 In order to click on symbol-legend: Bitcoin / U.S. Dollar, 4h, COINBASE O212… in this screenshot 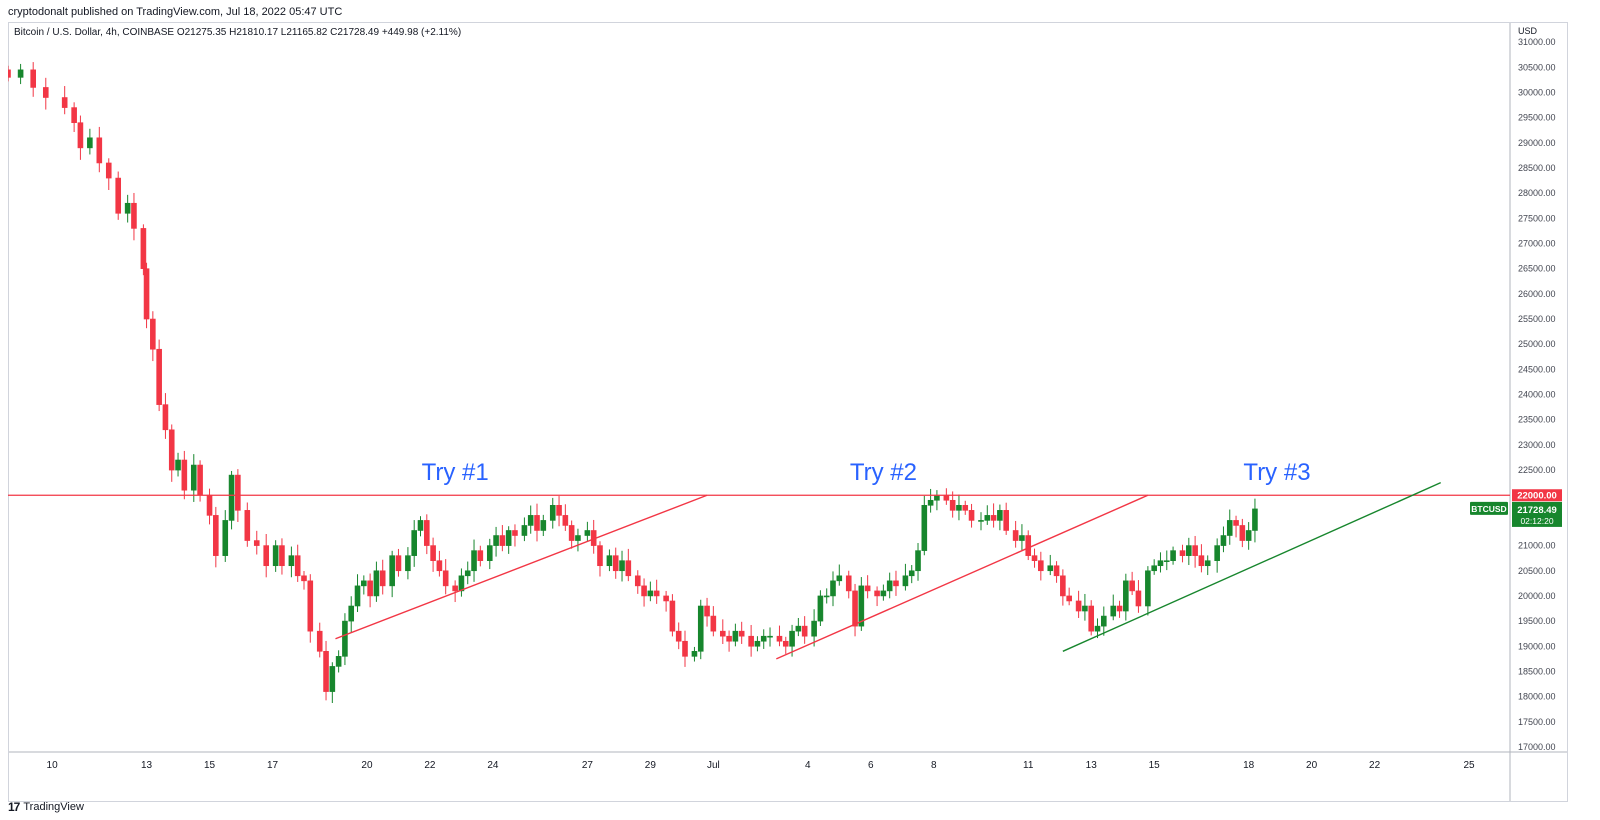, I will do `click(237, 32)`.